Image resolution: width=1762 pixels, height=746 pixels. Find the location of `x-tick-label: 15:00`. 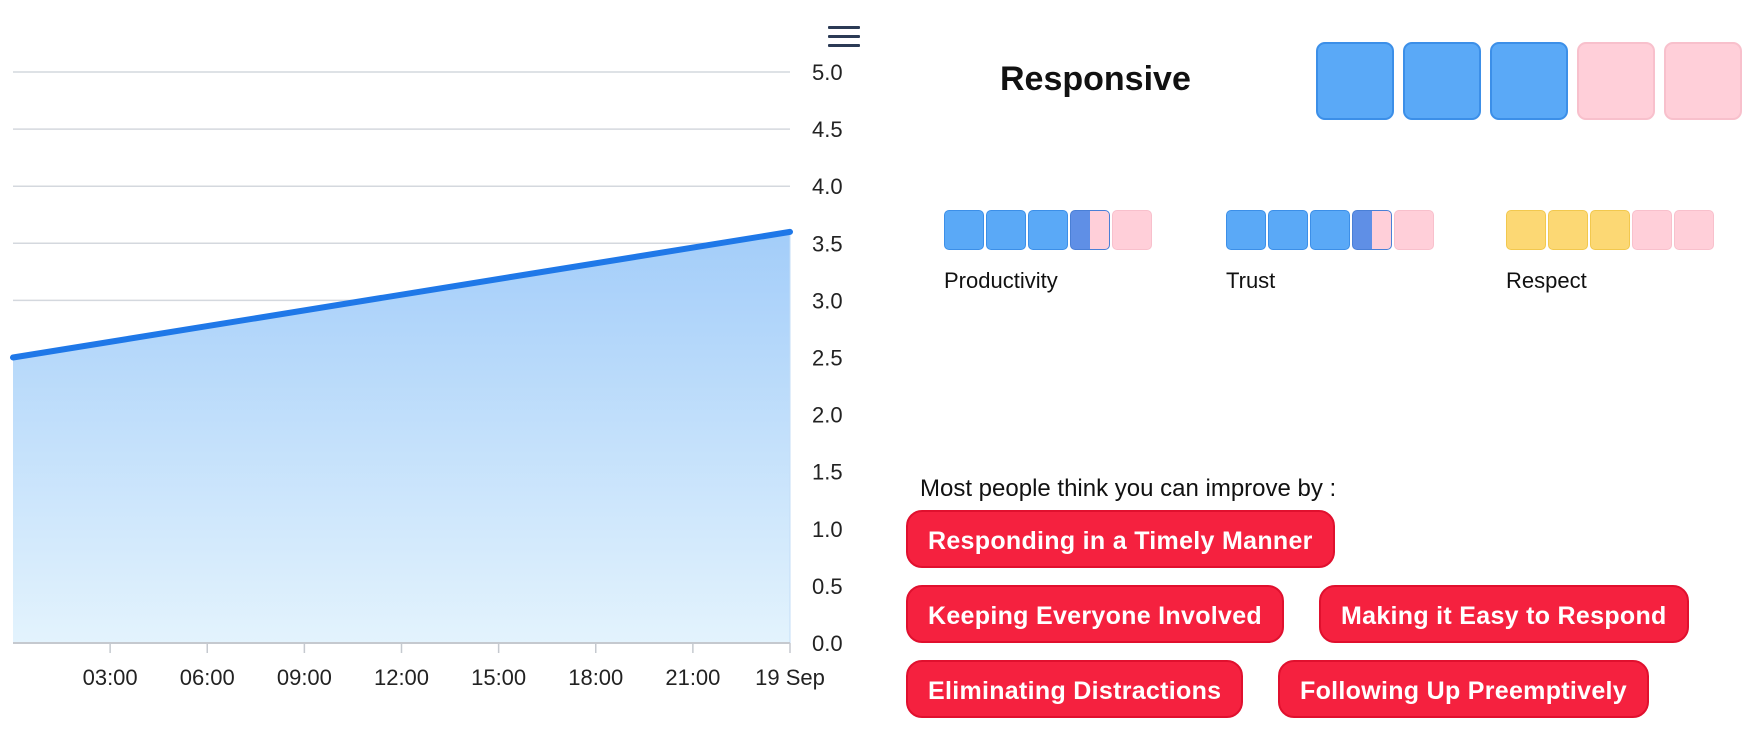

x-tick-label: 15:00 is located at coordinates (498, 677).